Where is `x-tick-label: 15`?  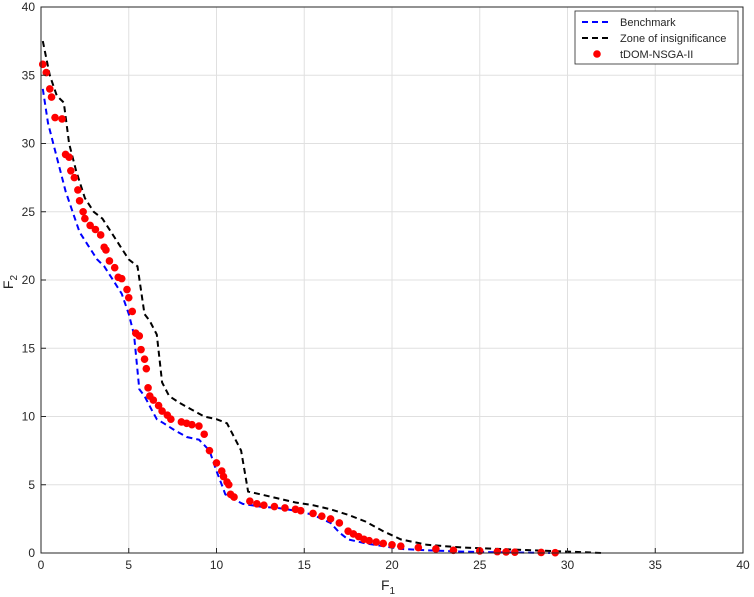
x-tick-label: 15 is located at coordinates (305, 565).